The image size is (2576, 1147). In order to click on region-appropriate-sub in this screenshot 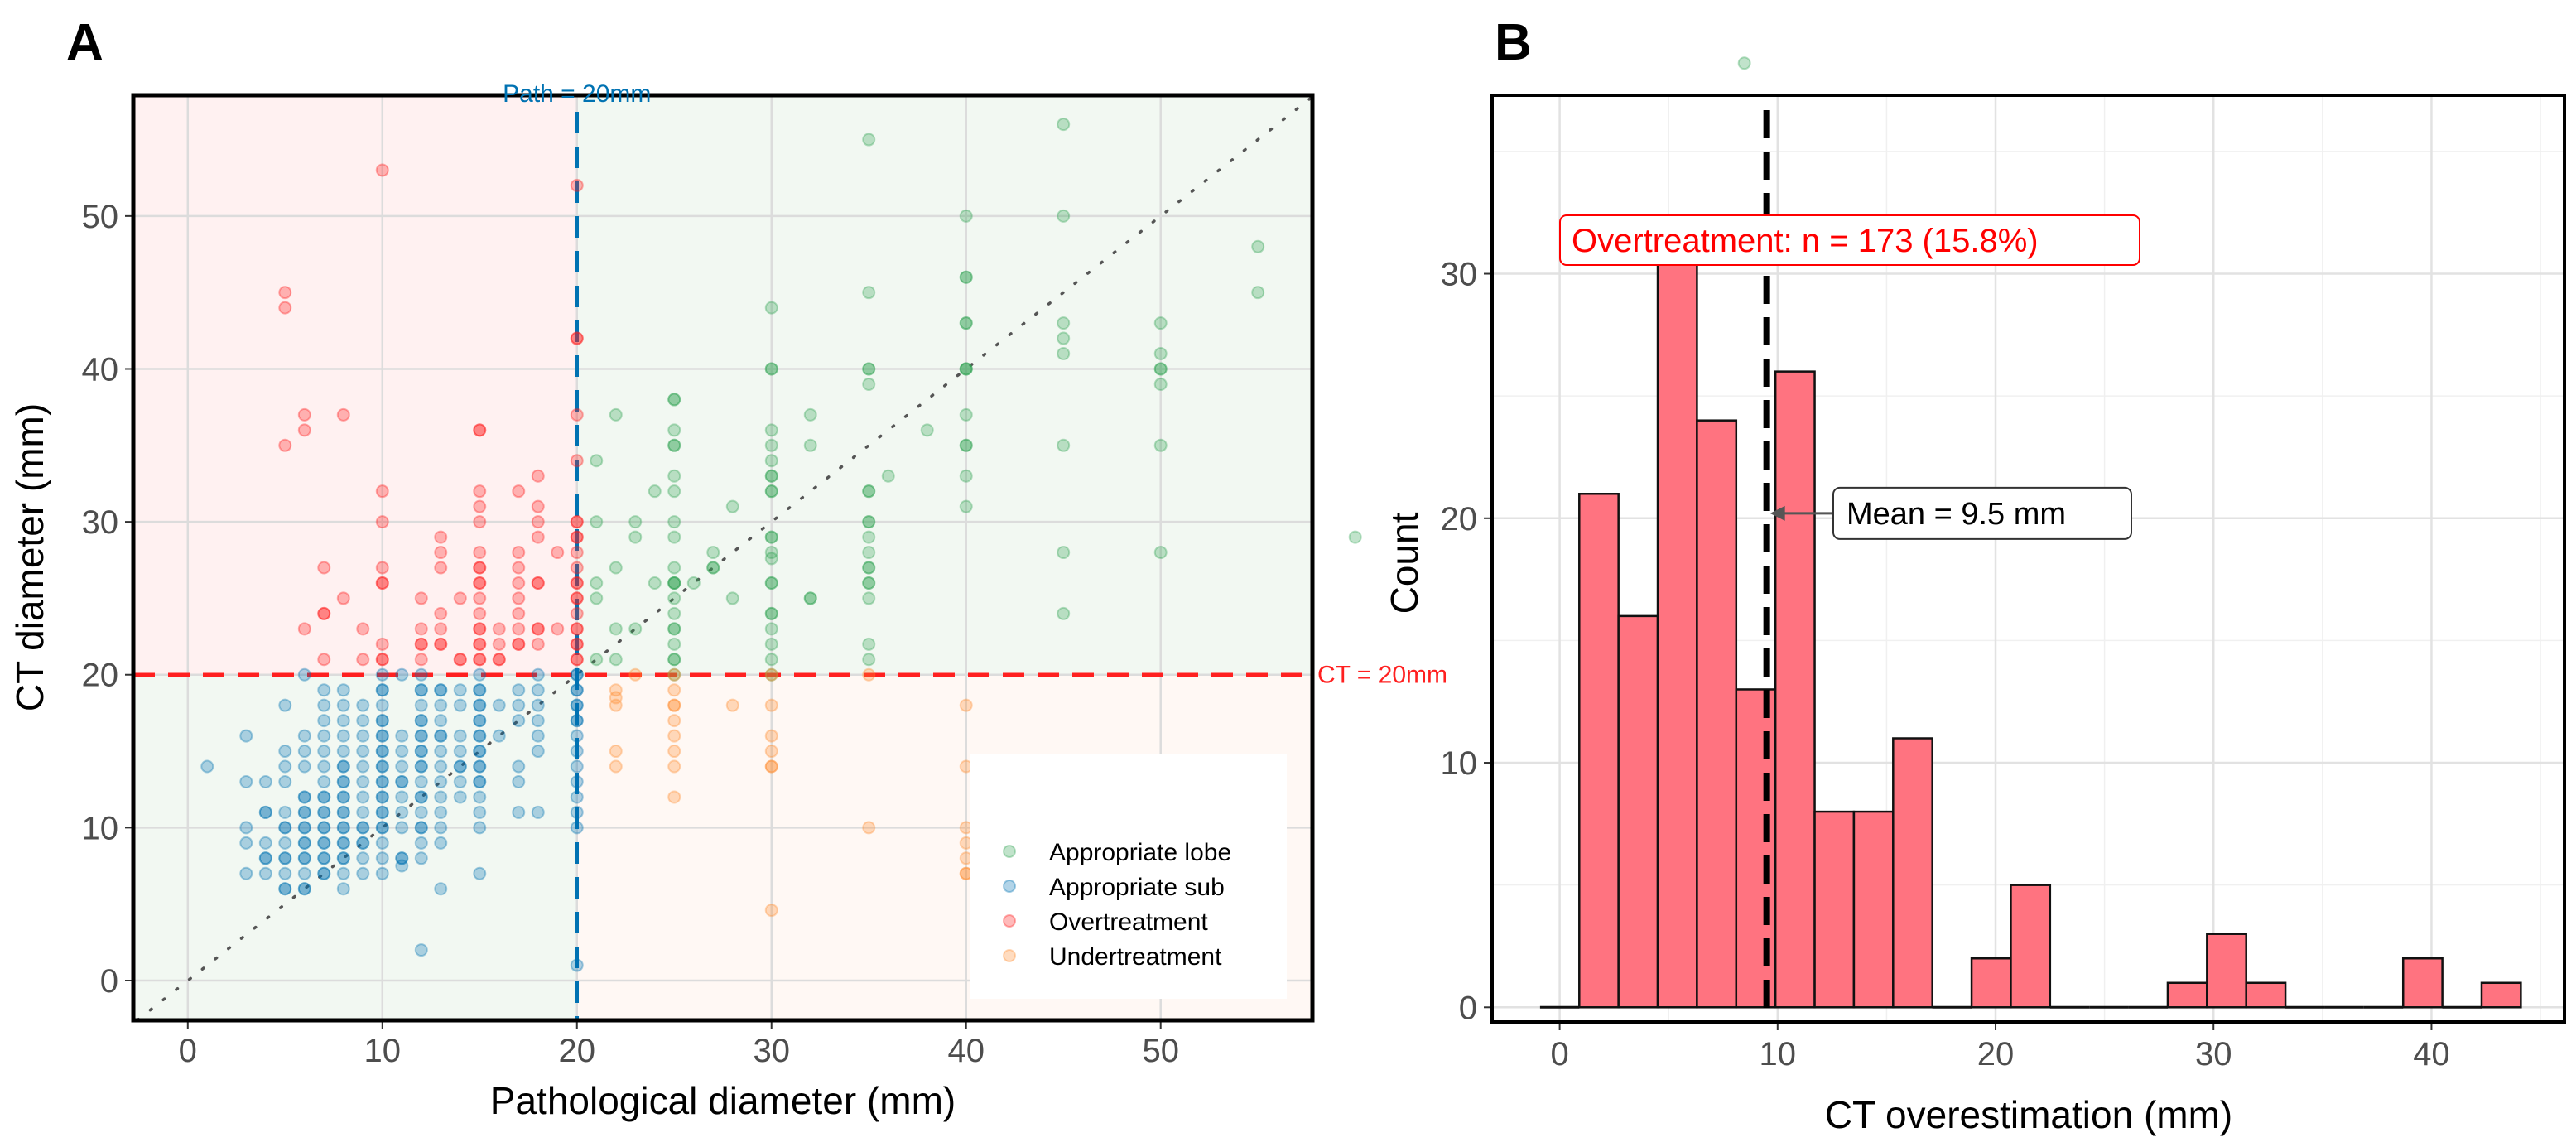, I will do `click(355, 847)`.